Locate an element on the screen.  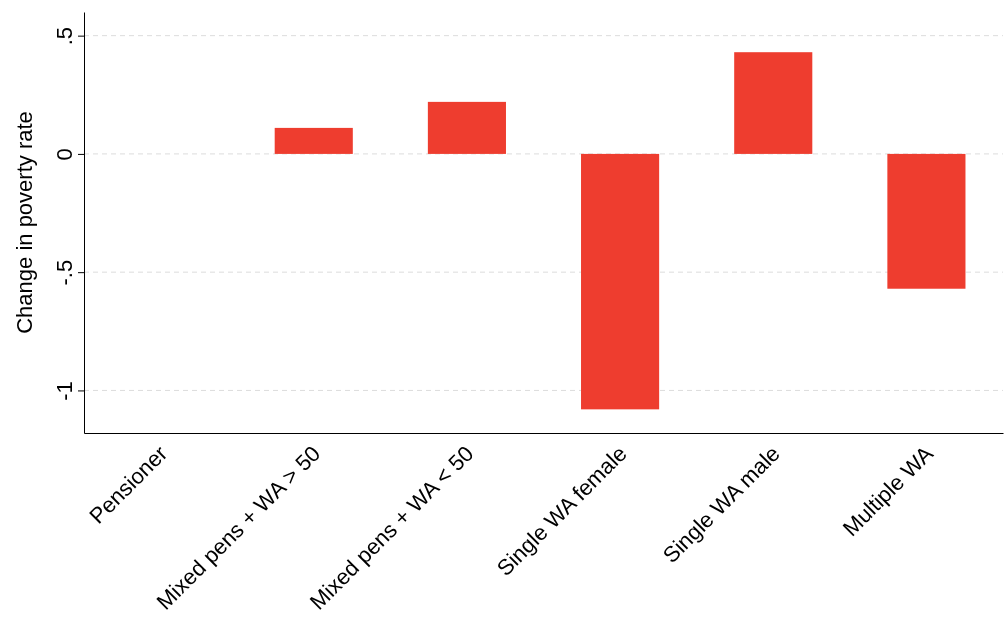
y-tick-label: -1 is located at coordinates (64, 391).